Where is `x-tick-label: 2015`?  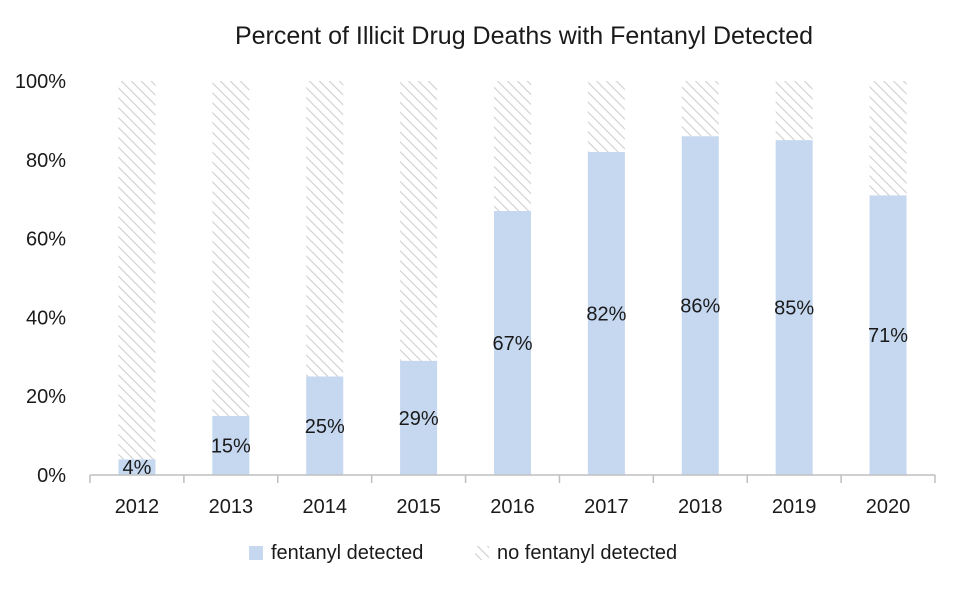
x-tick-label: 2015 is located at coordinates (418, 507).